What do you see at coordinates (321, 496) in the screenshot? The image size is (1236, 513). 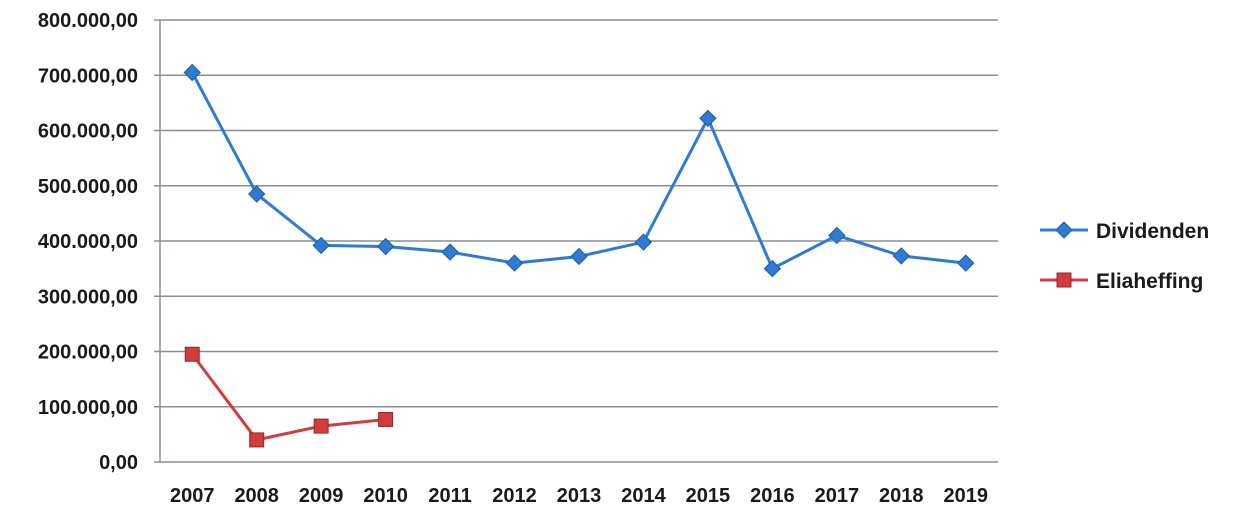 I see `x-tick-label: 2009` at bounding box center [321, 496].